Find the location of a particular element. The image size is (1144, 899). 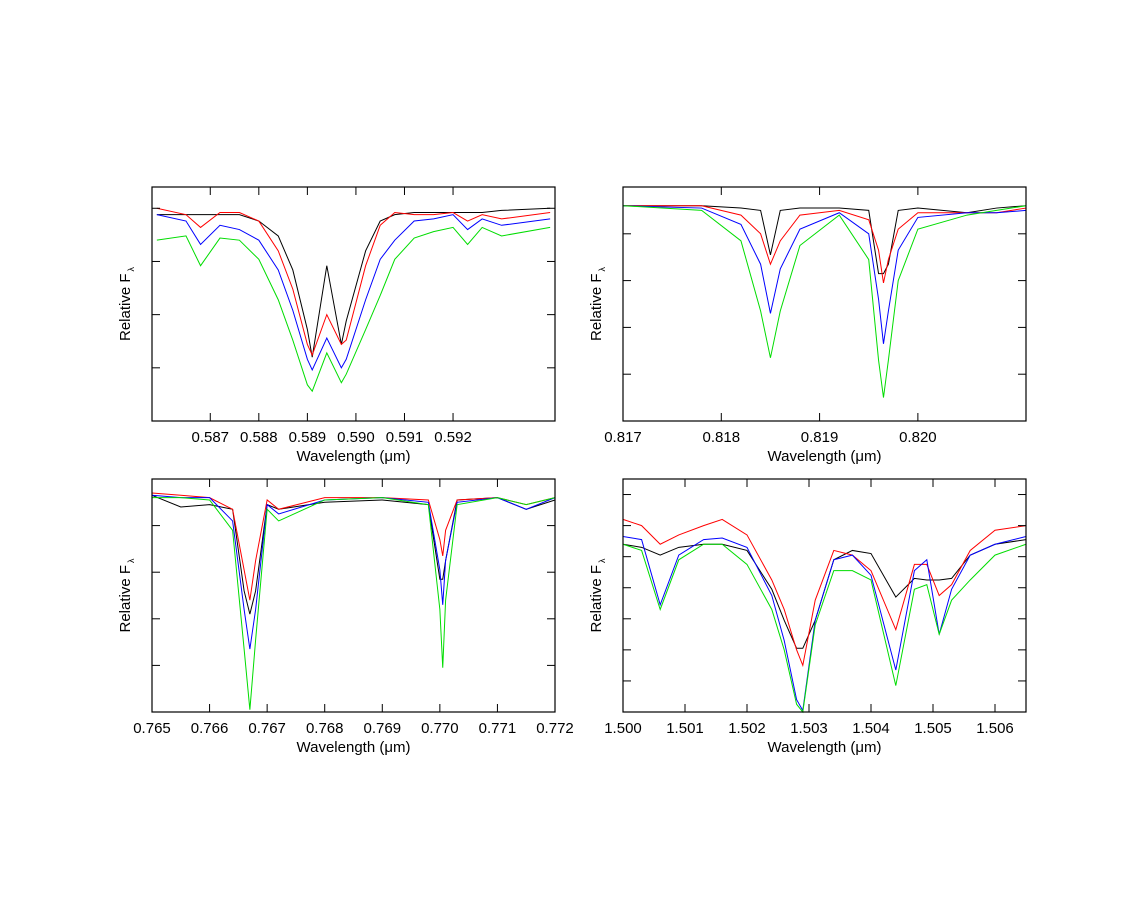

x-tick-label: 1.502 is located at coordinates (747, 728).